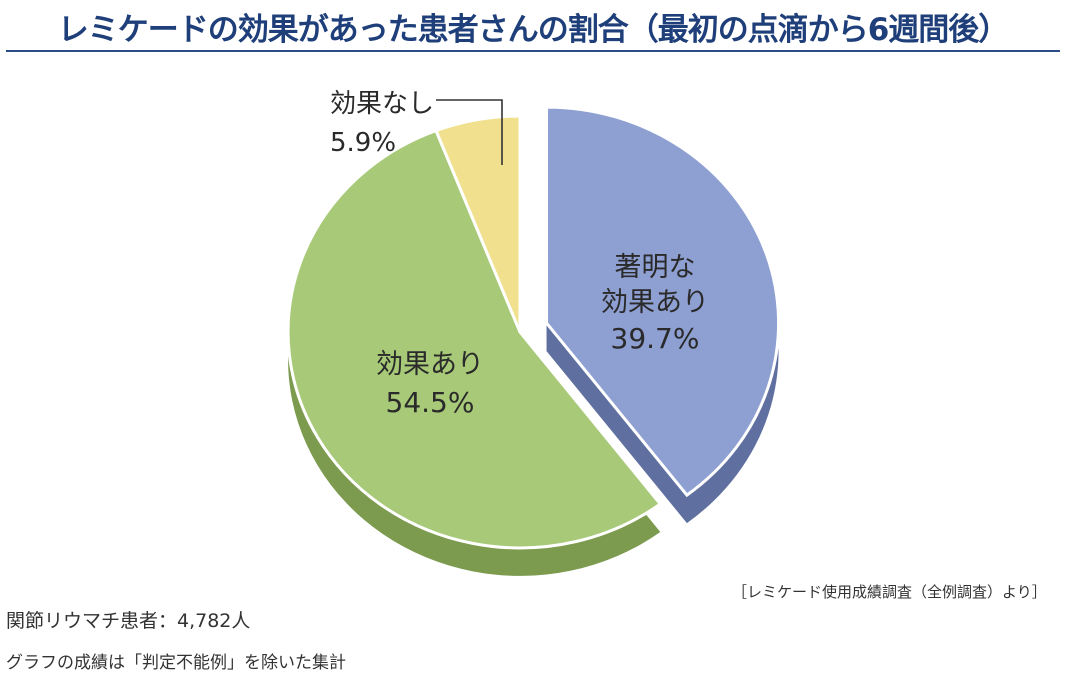  Describe the element at coordinates (176, 663) in the screenshot. I see `exclusion-note: グラフの成績は「判定不能例」を除いた集計` at that location.